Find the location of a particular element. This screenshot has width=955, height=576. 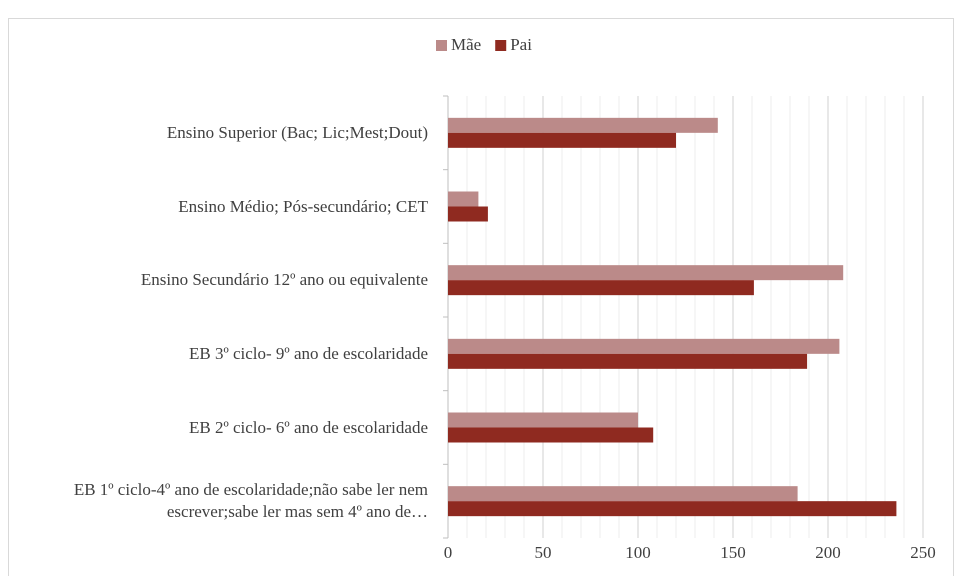

y-tick-label: Ensino Superior (Bac; Lic;Mest;Dout) is located at coordinates (297, 132).